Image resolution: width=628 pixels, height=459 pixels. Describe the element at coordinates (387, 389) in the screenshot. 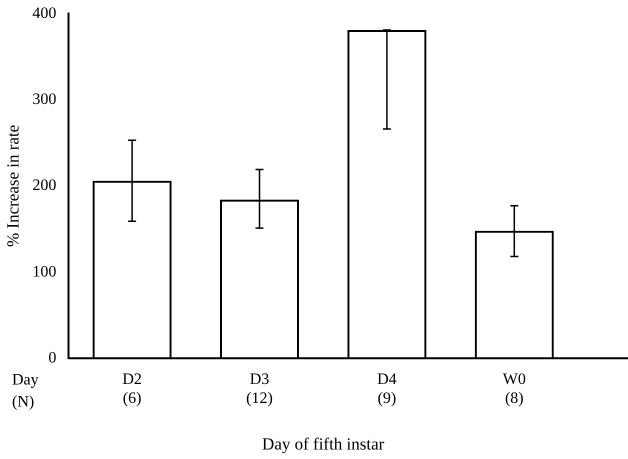

I see `x-tick-label: D4 (9)` at that location.